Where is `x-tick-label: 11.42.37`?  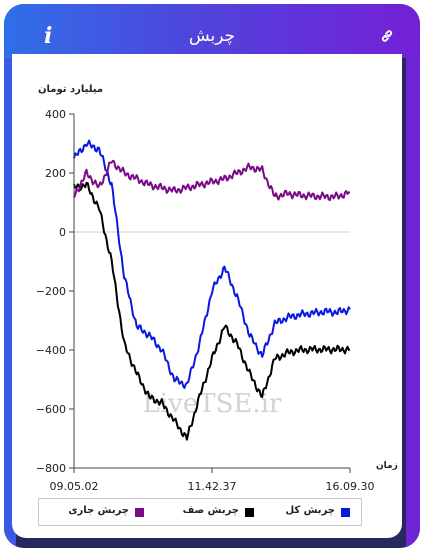
x-tick-label: 11.42.37 is located at coordinates (212, 486).